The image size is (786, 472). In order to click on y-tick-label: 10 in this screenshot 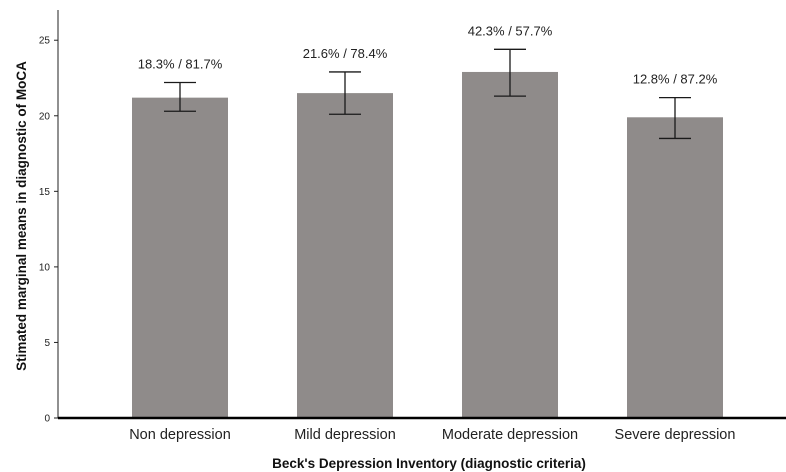, I will do `click(45, 267)`.